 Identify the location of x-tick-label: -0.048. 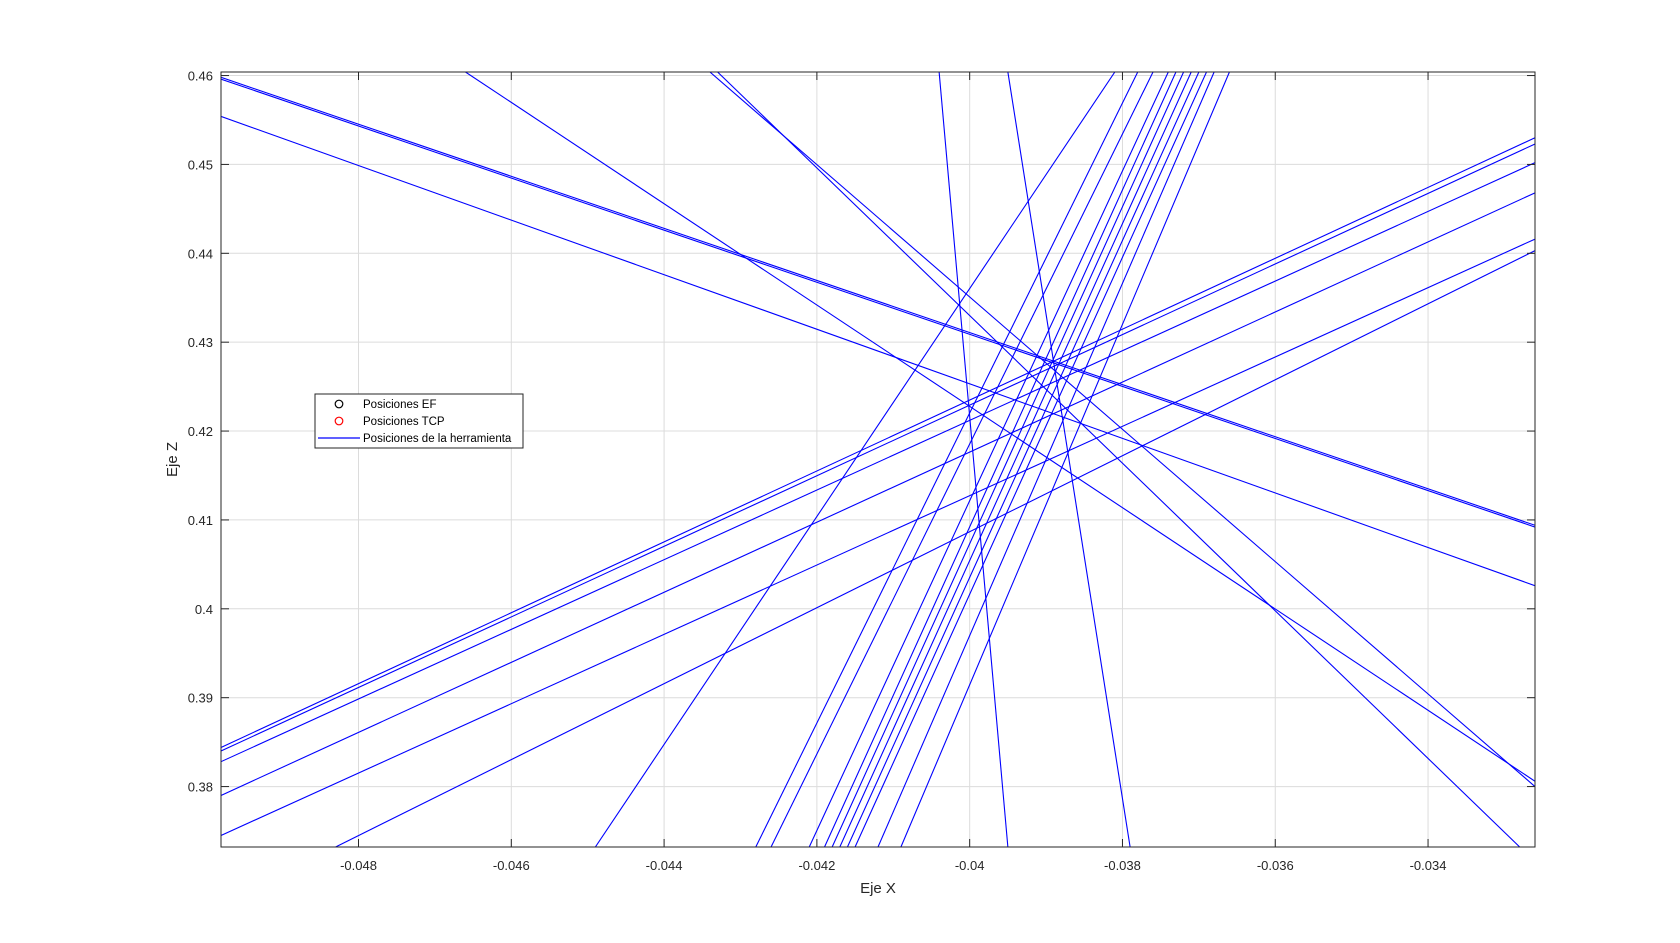
(358, 865).